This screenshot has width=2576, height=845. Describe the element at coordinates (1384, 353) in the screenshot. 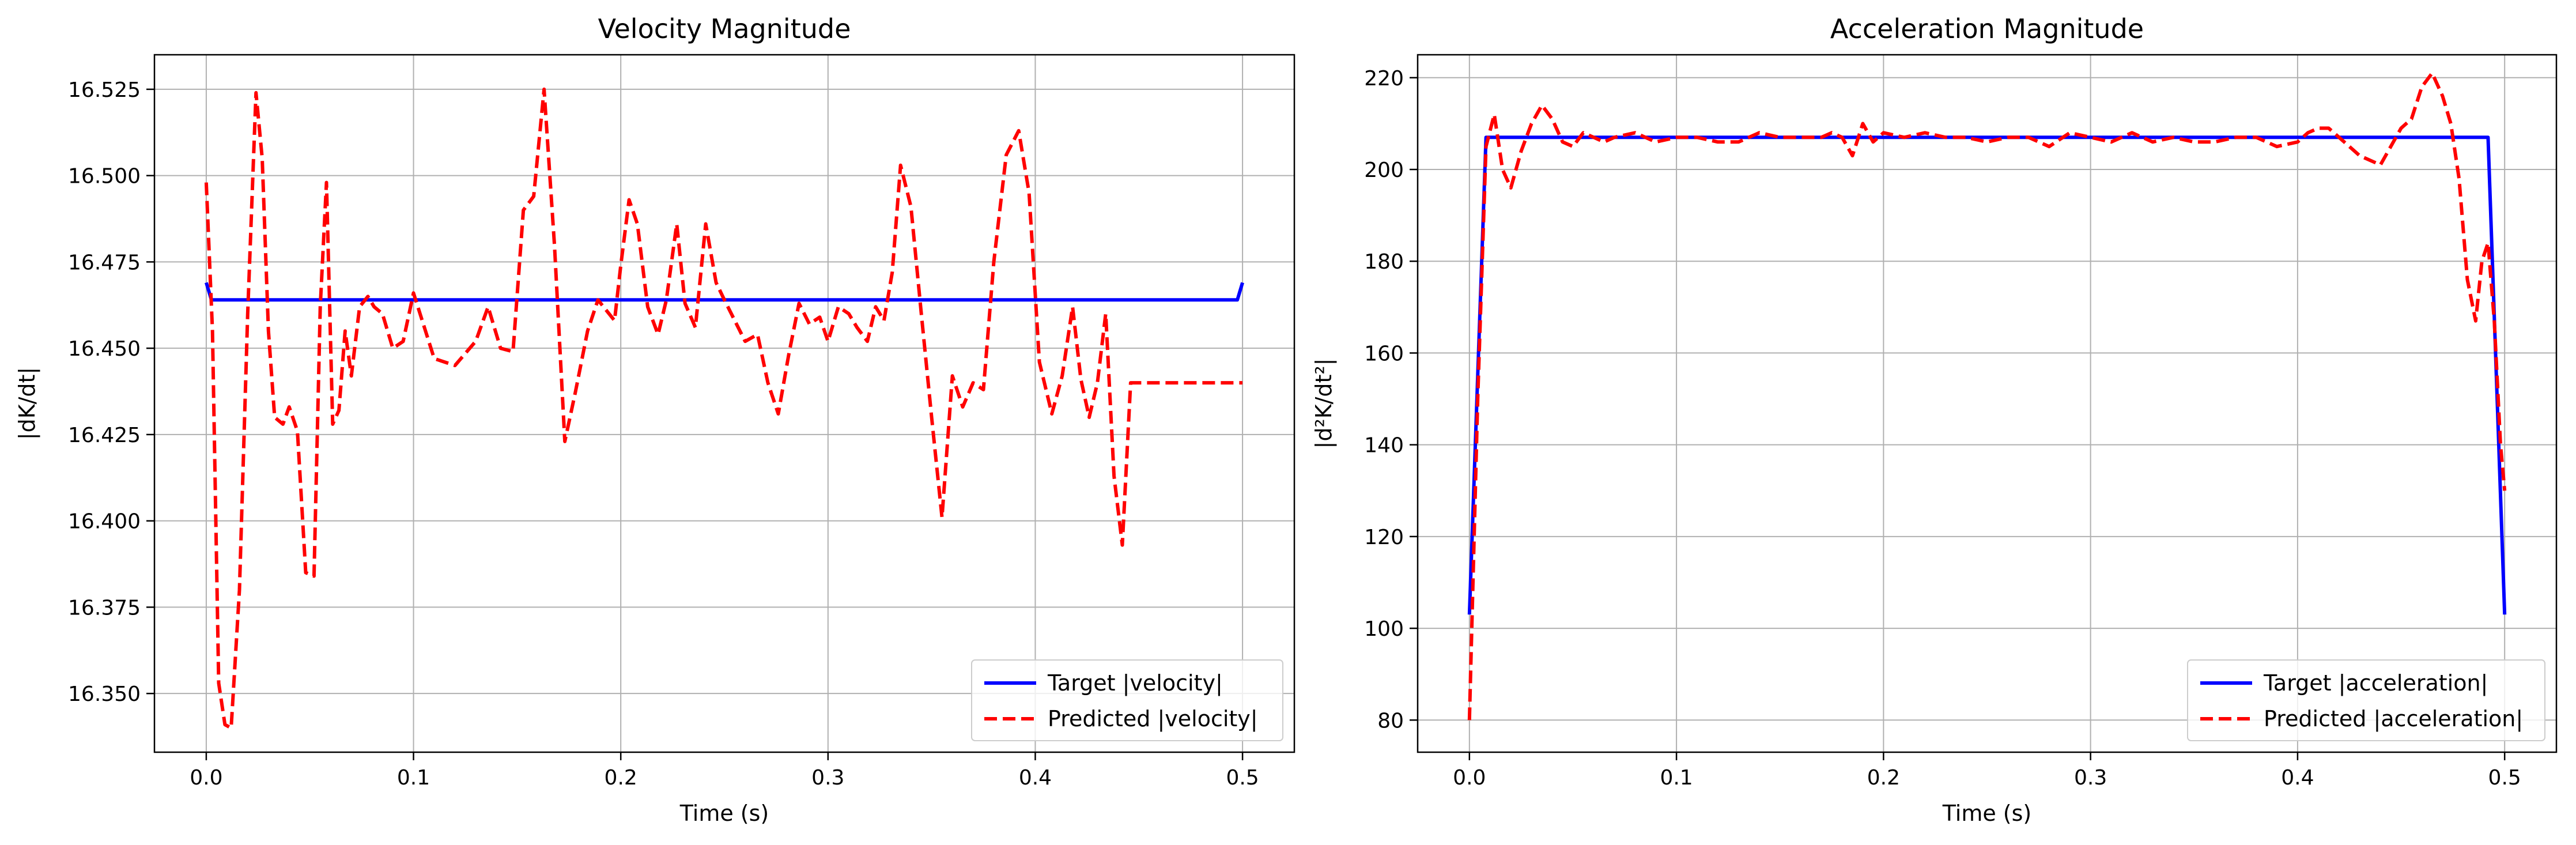

I see `acceleration-y-tick-label: 160` at that location.